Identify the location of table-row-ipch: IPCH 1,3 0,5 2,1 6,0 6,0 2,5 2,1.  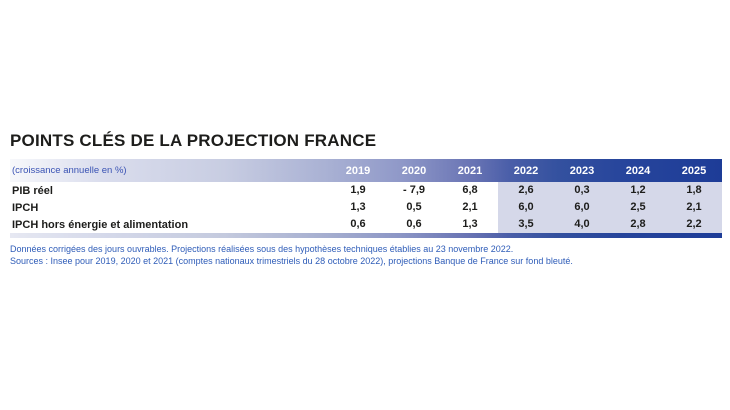
(366, 207).